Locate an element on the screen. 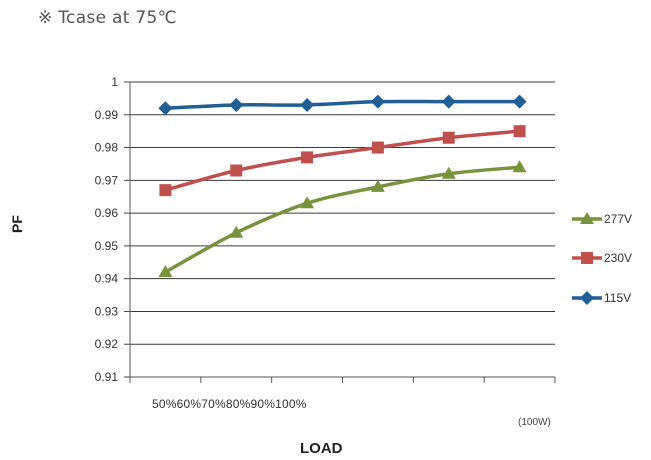 The width and height of the screenshot is (651, 460). y-tick-label: 0.94 is located at coordinates (107, 279).